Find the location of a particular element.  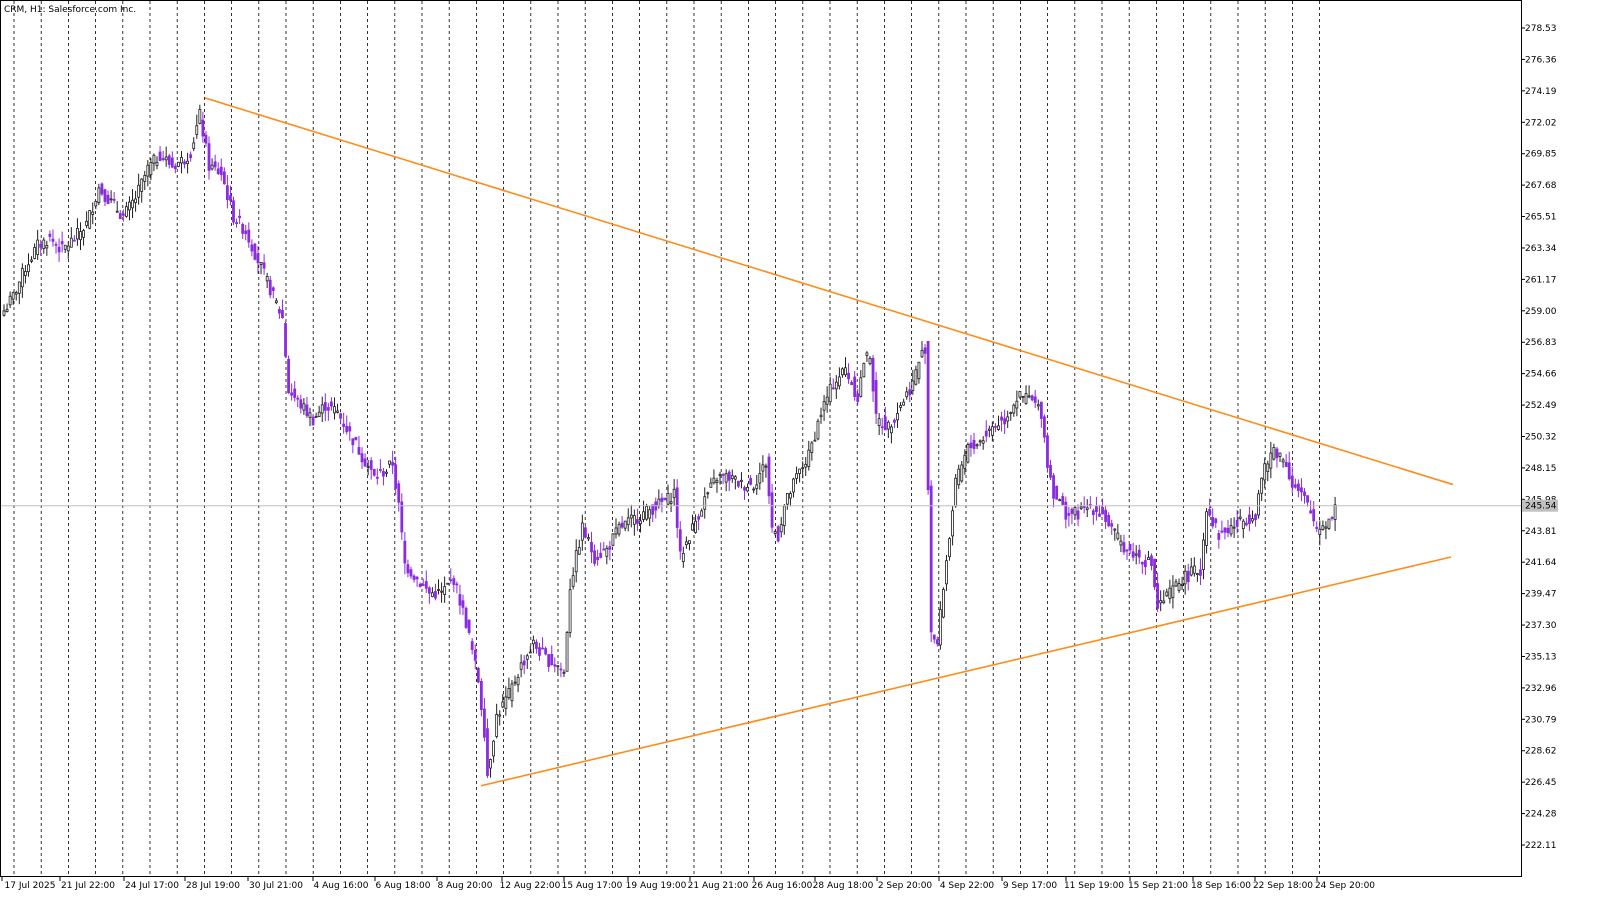

price-tick-label: 265.51 is located at coordinates (1541, 218).